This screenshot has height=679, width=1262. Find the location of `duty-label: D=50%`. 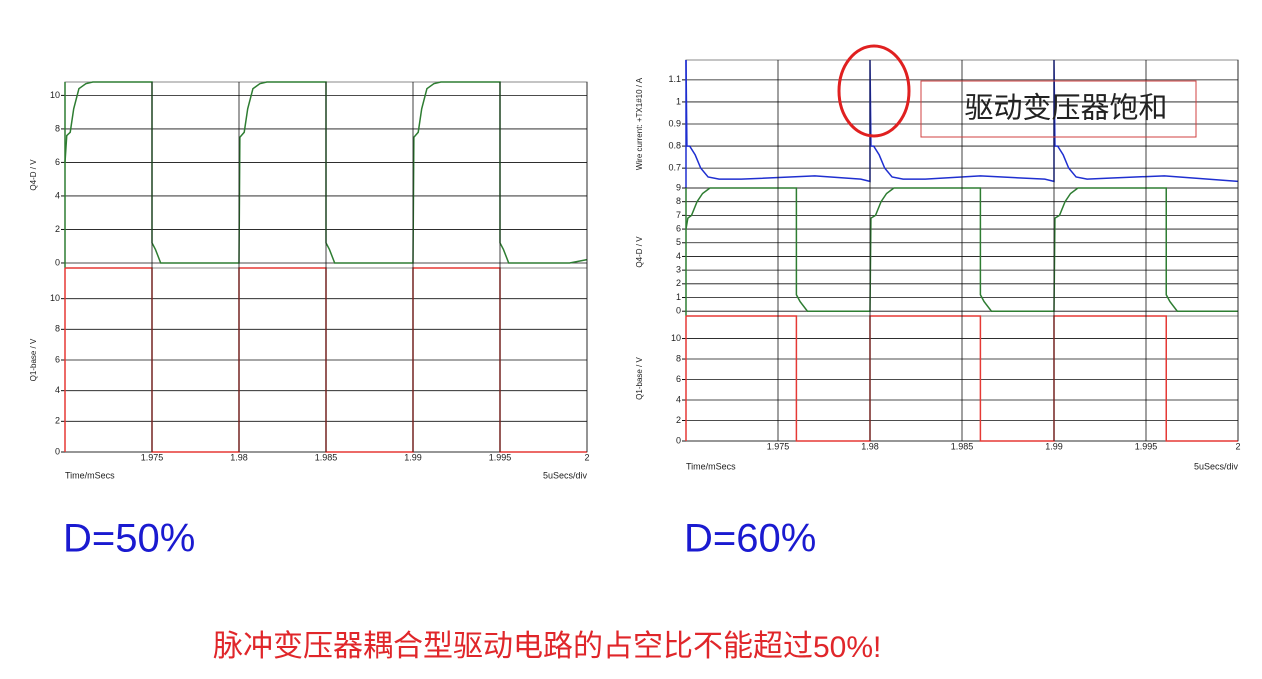

duty-label: D=50% is located at coordinates (129, 539).